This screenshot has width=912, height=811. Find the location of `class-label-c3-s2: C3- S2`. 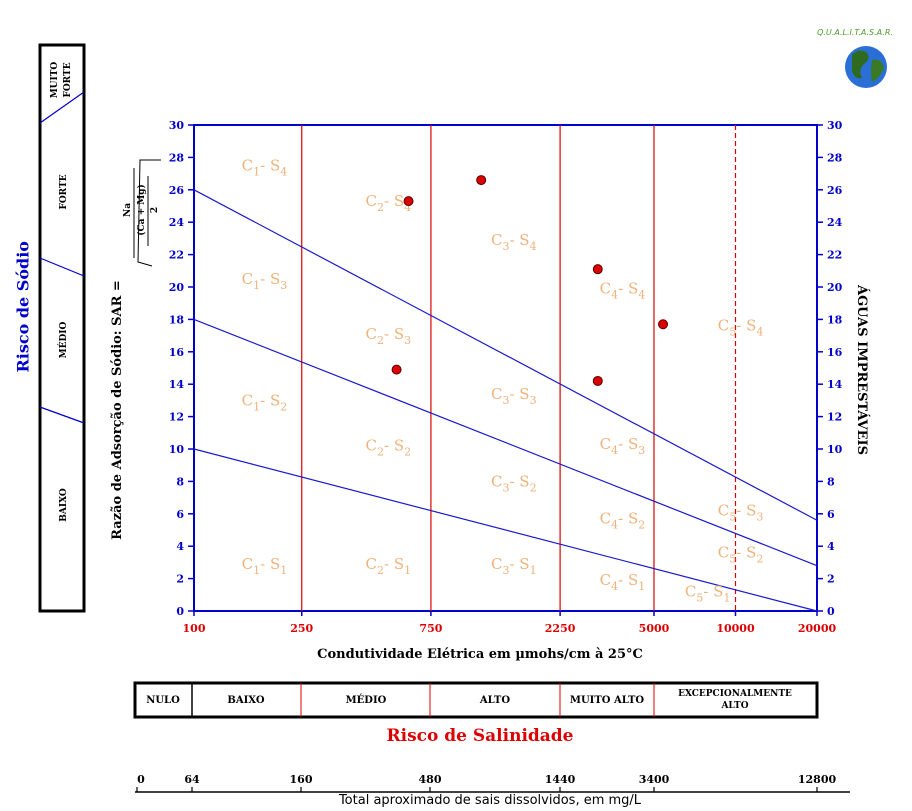

class-label-c3-s2: C3- S2 is located at coordinates (514, 483).